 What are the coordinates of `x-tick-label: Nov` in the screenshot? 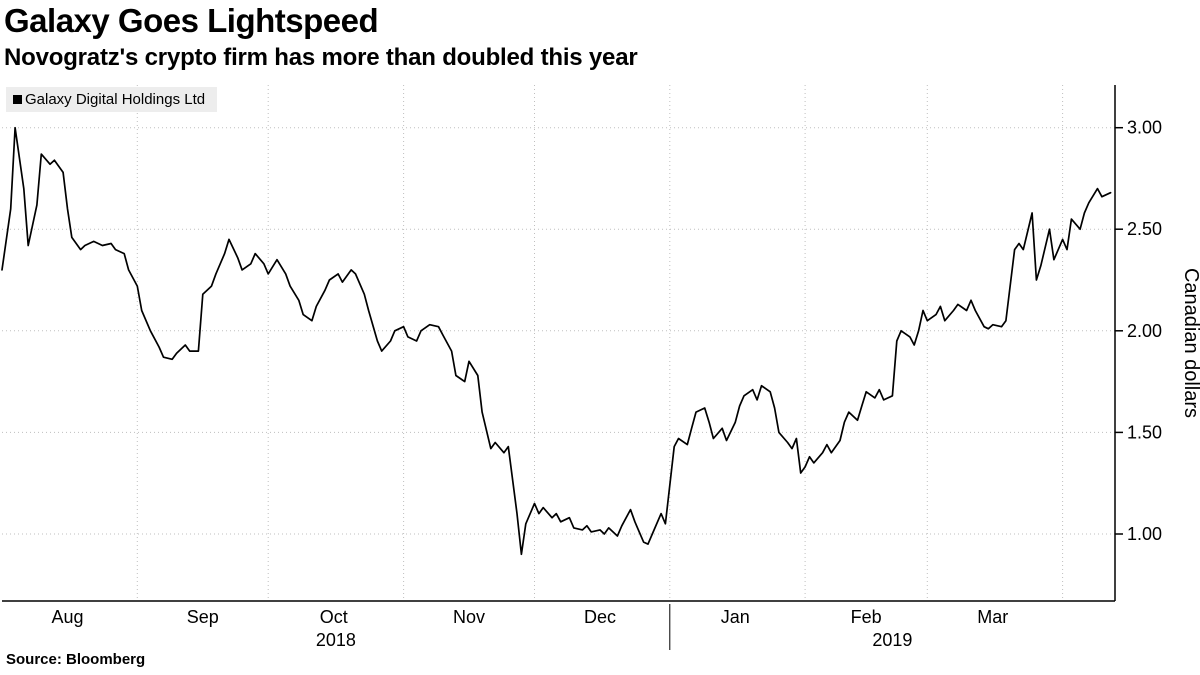 It's located at (469, 617).